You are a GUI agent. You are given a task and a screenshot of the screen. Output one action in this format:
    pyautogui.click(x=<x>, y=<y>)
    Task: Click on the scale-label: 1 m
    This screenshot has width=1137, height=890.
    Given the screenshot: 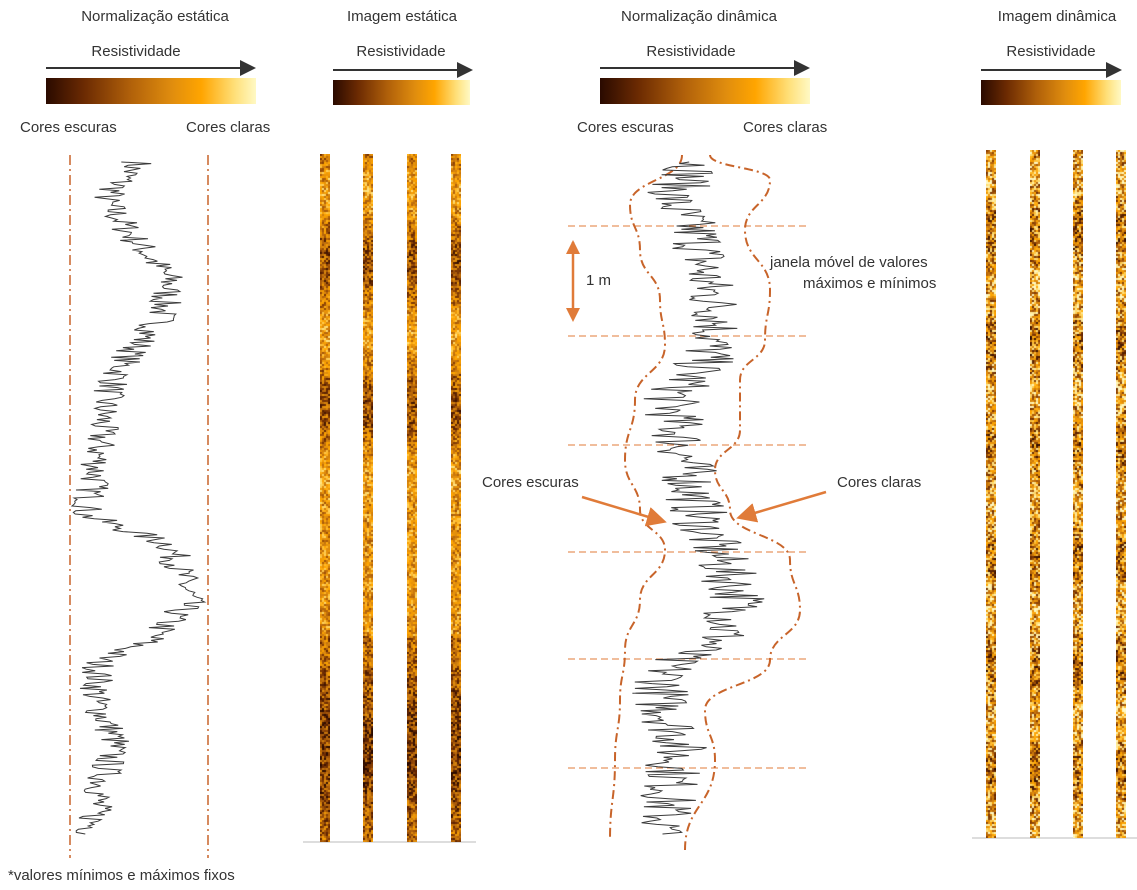 What is the action you would take?
    pyautogui.click(x=599, y=280)
    